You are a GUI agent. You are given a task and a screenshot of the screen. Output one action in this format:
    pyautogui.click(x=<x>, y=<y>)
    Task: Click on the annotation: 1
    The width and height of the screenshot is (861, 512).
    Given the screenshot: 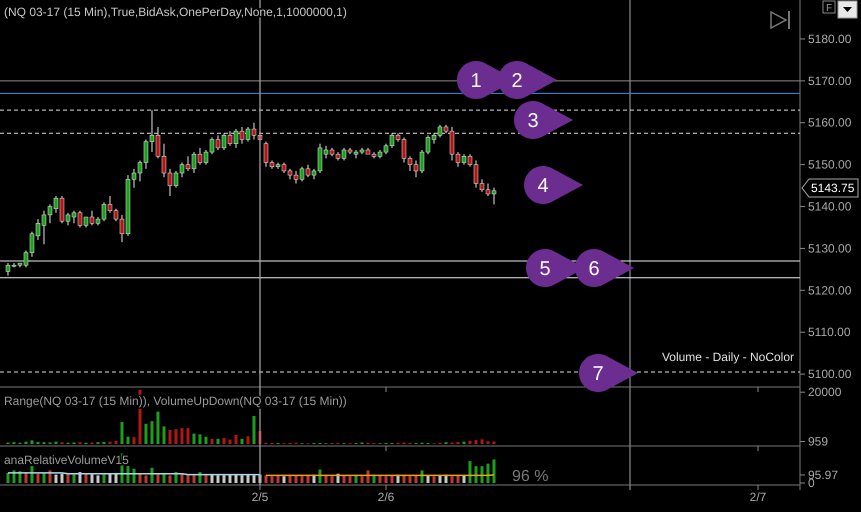 What is the action you would take?
    pyautogui.click(x=476, y=81)
    